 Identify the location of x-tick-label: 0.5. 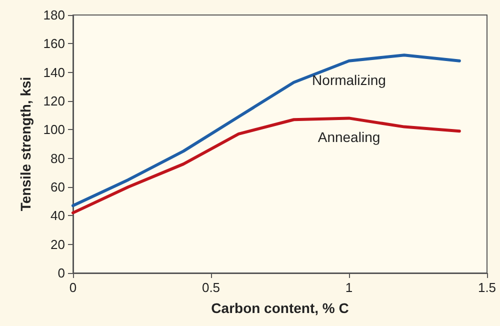
(211, 287).